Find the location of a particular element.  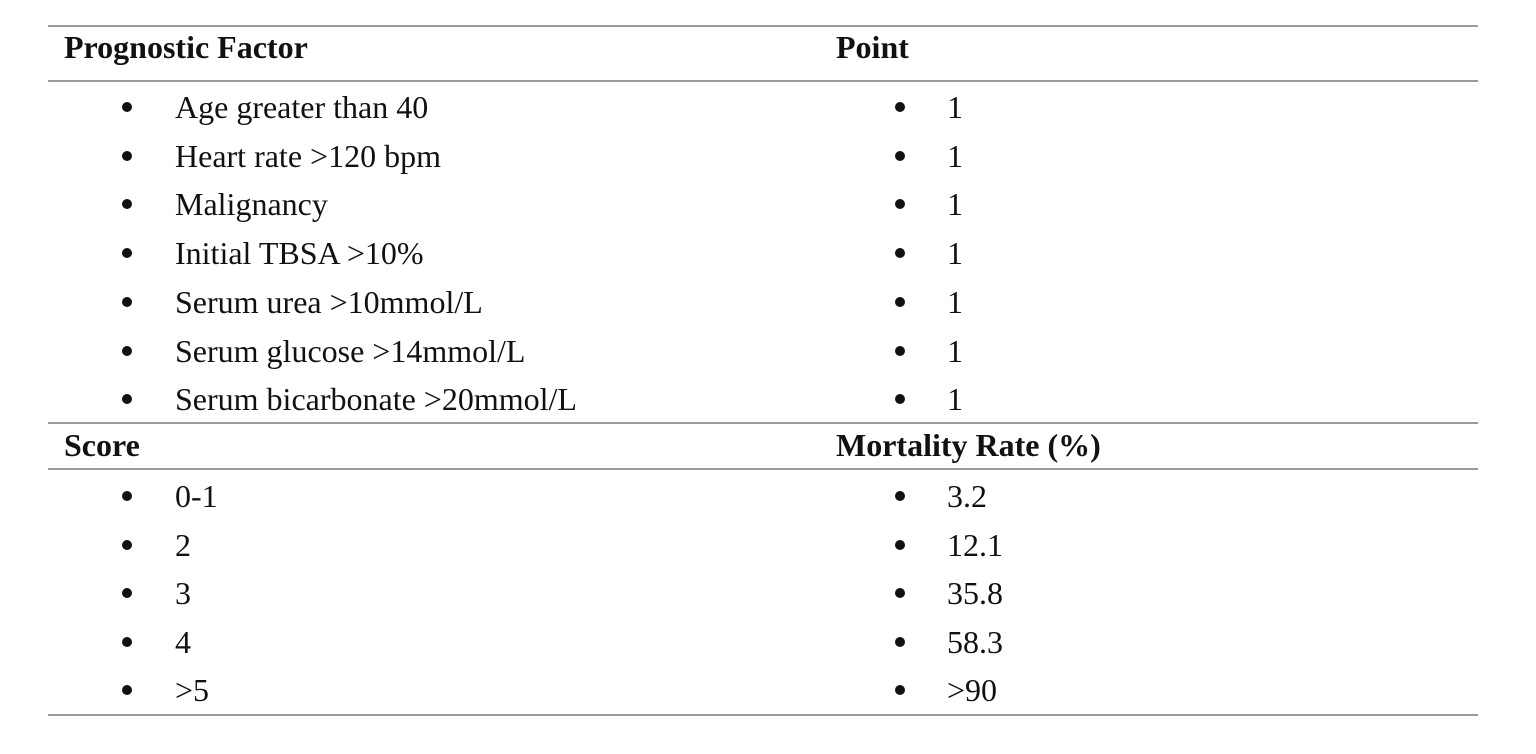

column-header: Point is located at coordinates (872, 47).